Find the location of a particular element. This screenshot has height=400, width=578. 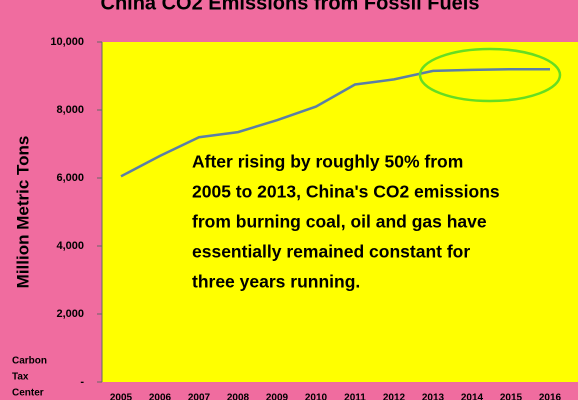

y-tick-label: 8,000 is located at coordinates (70, 110).